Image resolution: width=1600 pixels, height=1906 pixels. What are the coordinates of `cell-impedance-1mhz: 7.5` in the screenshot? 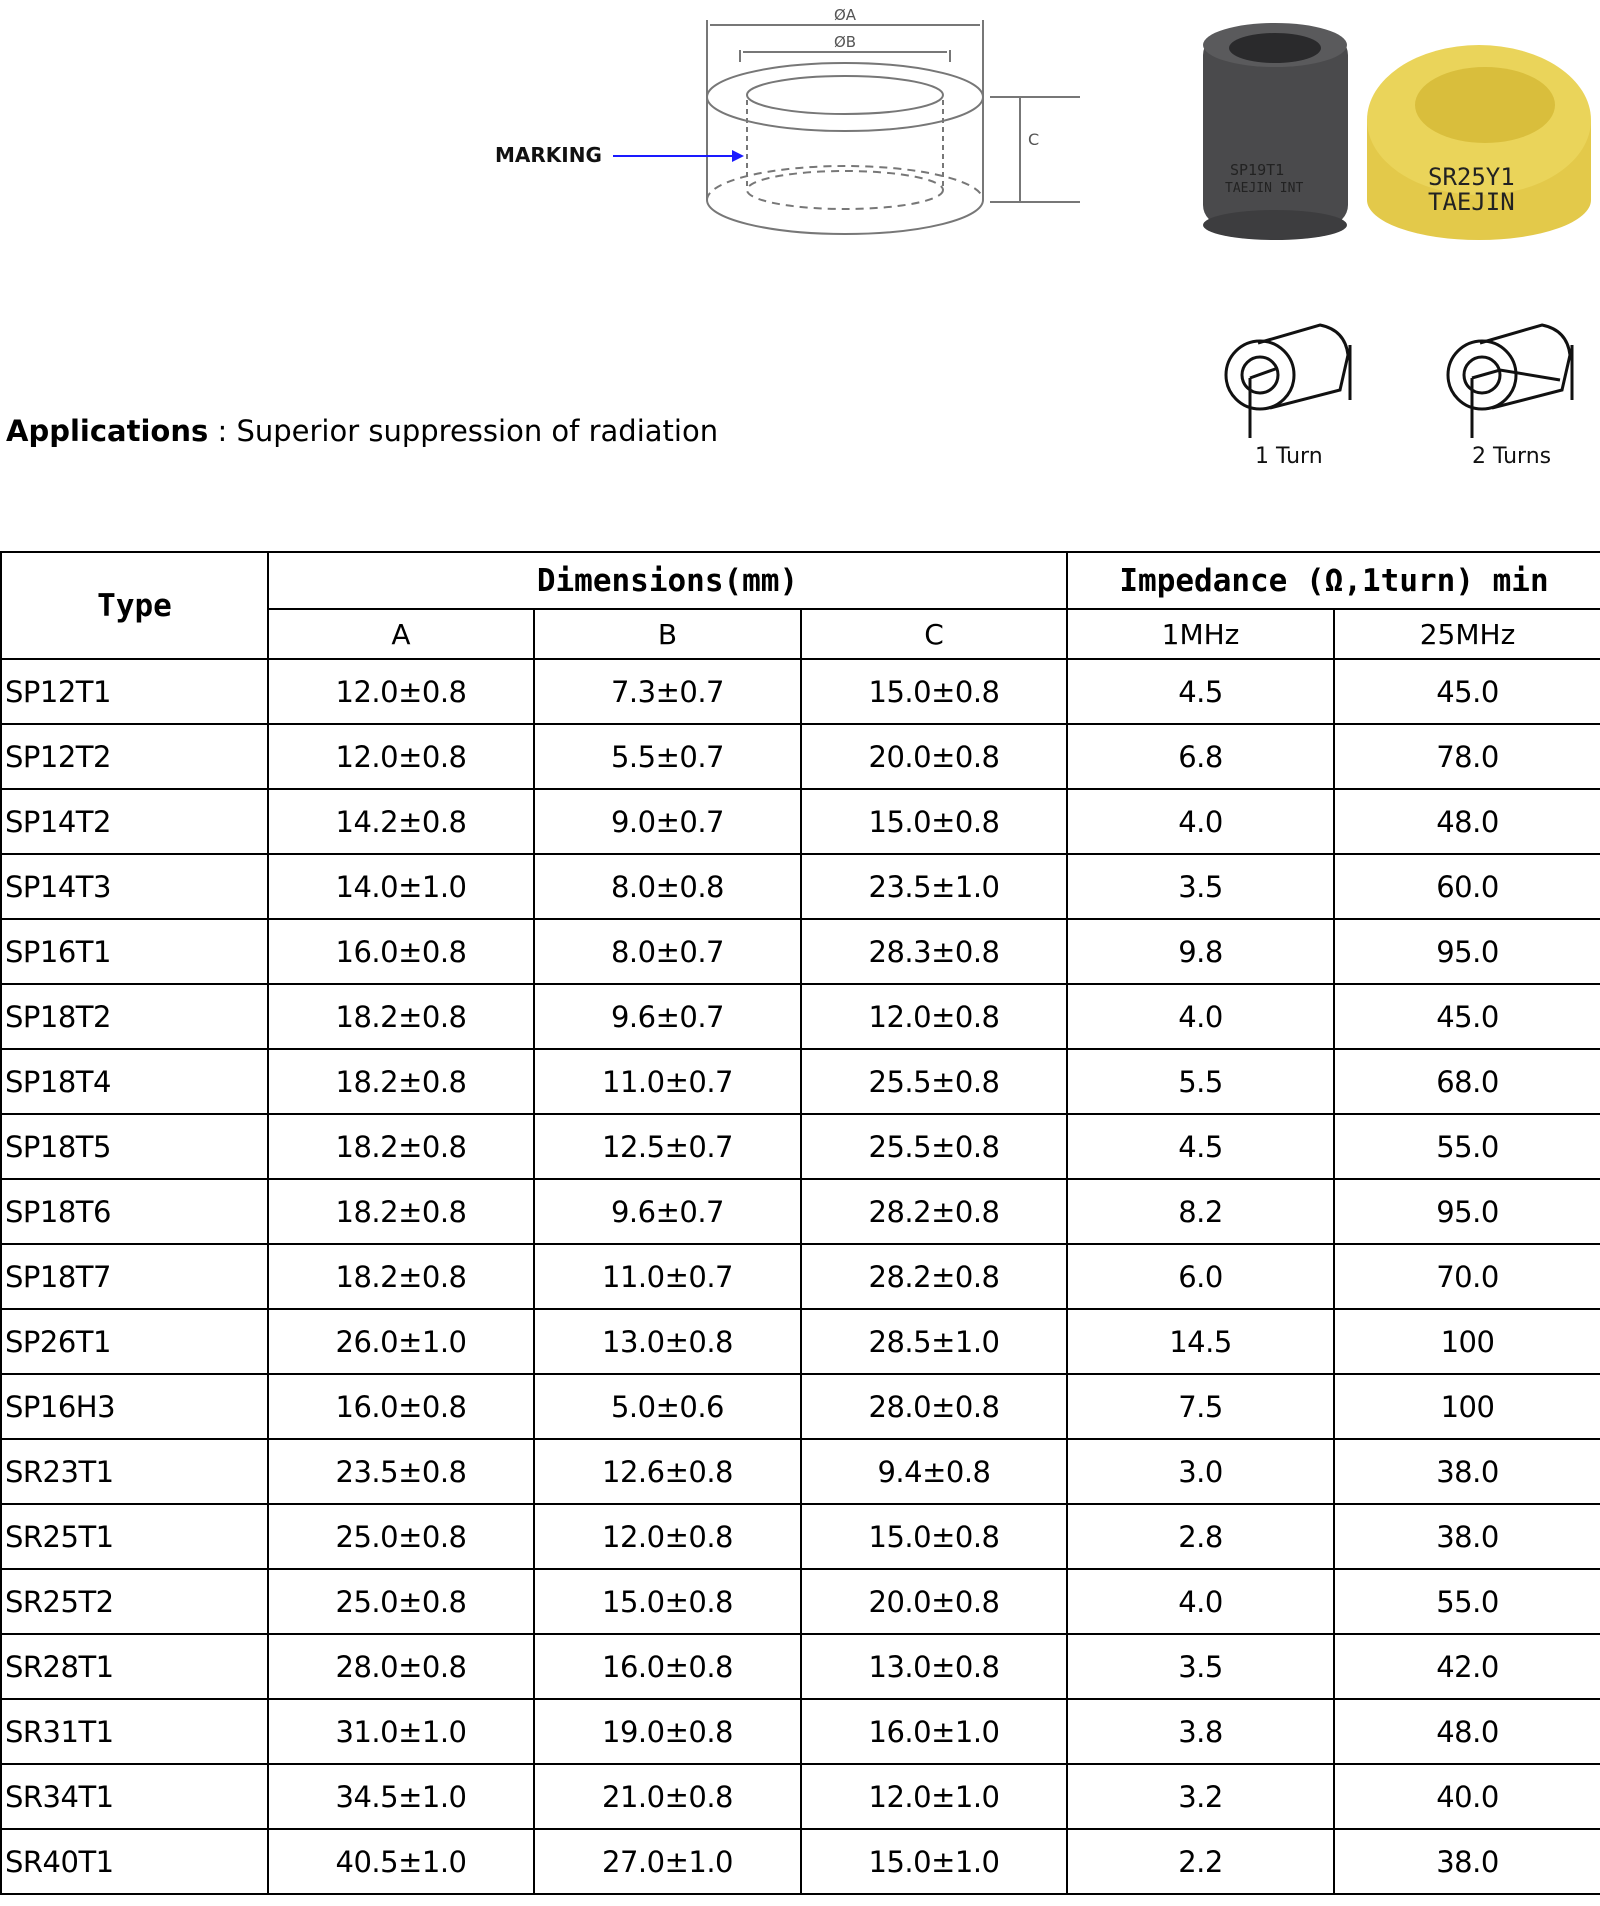 It's located at (1200, 1406).